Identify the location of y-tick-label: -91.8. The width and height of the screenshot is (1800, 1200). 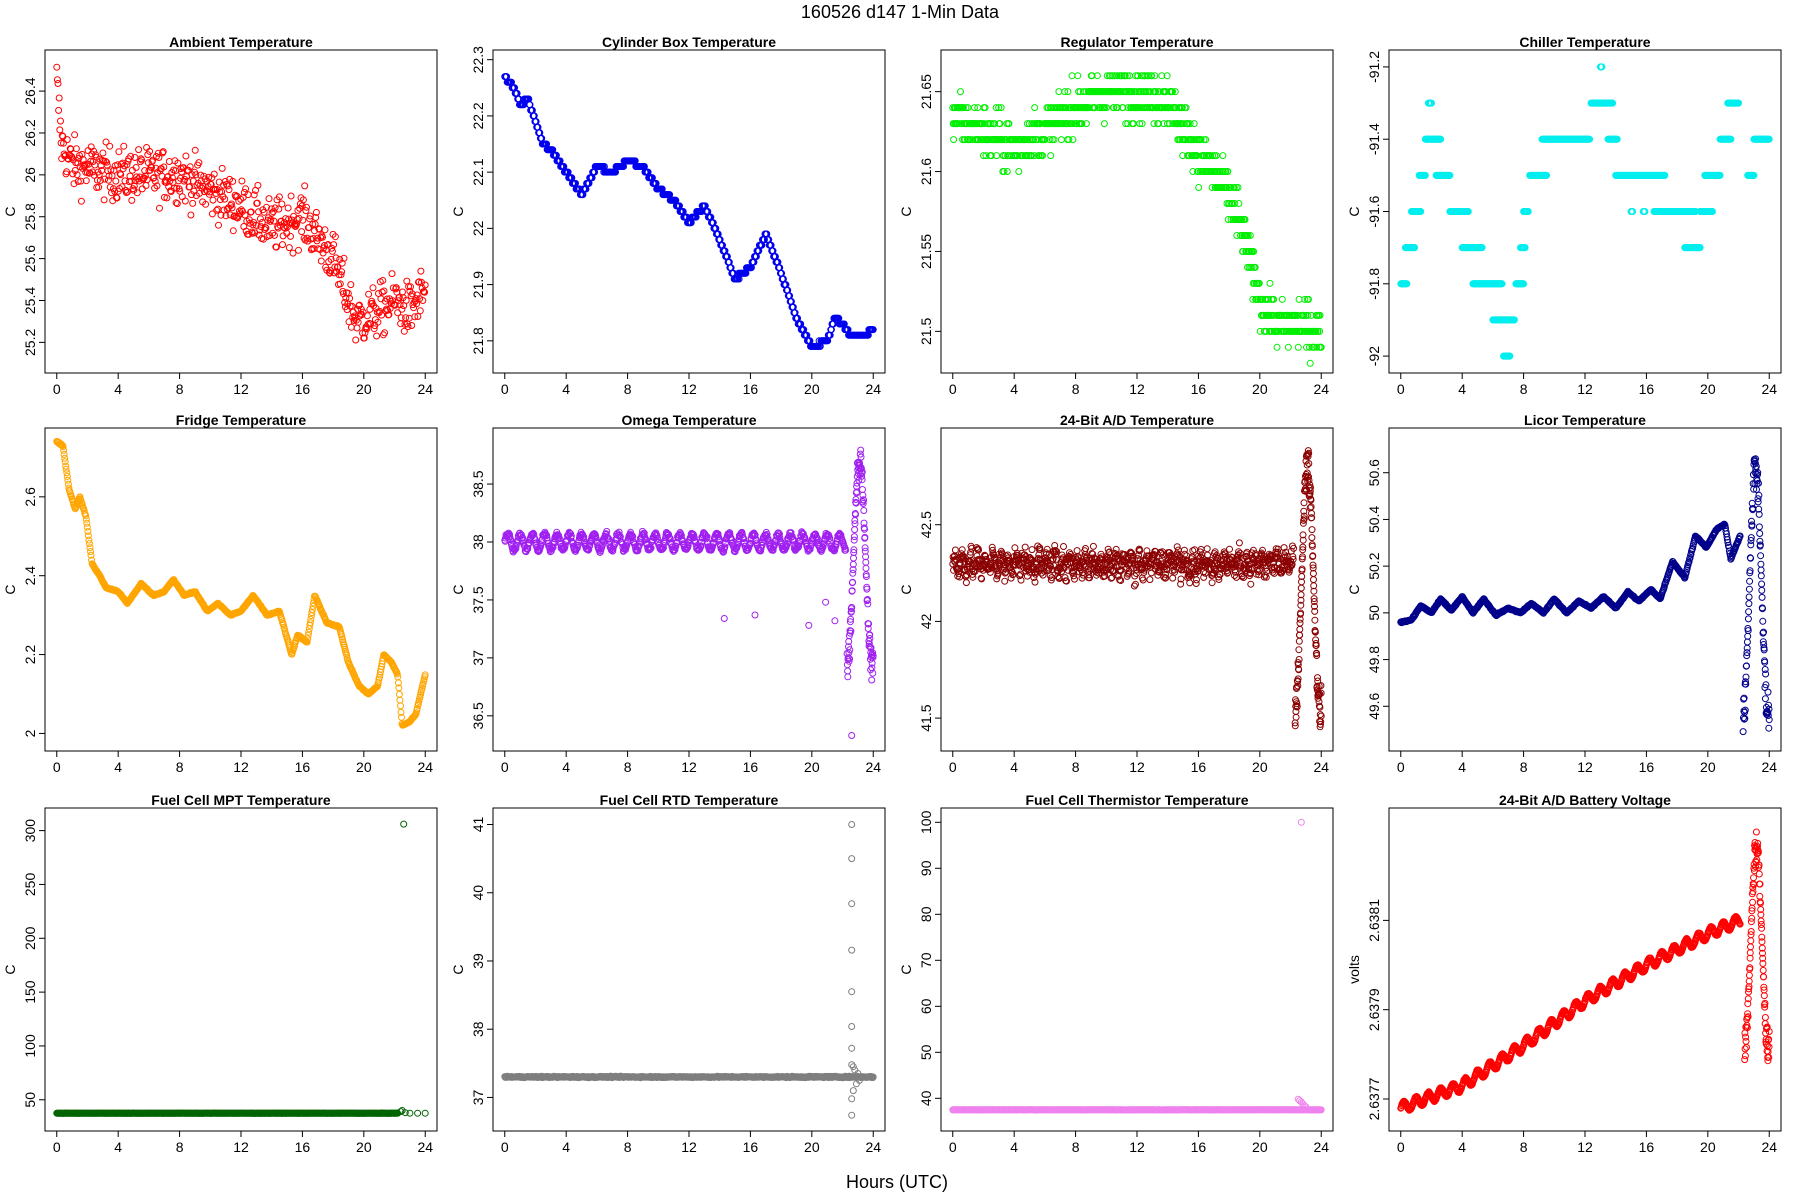
(1374, 284).